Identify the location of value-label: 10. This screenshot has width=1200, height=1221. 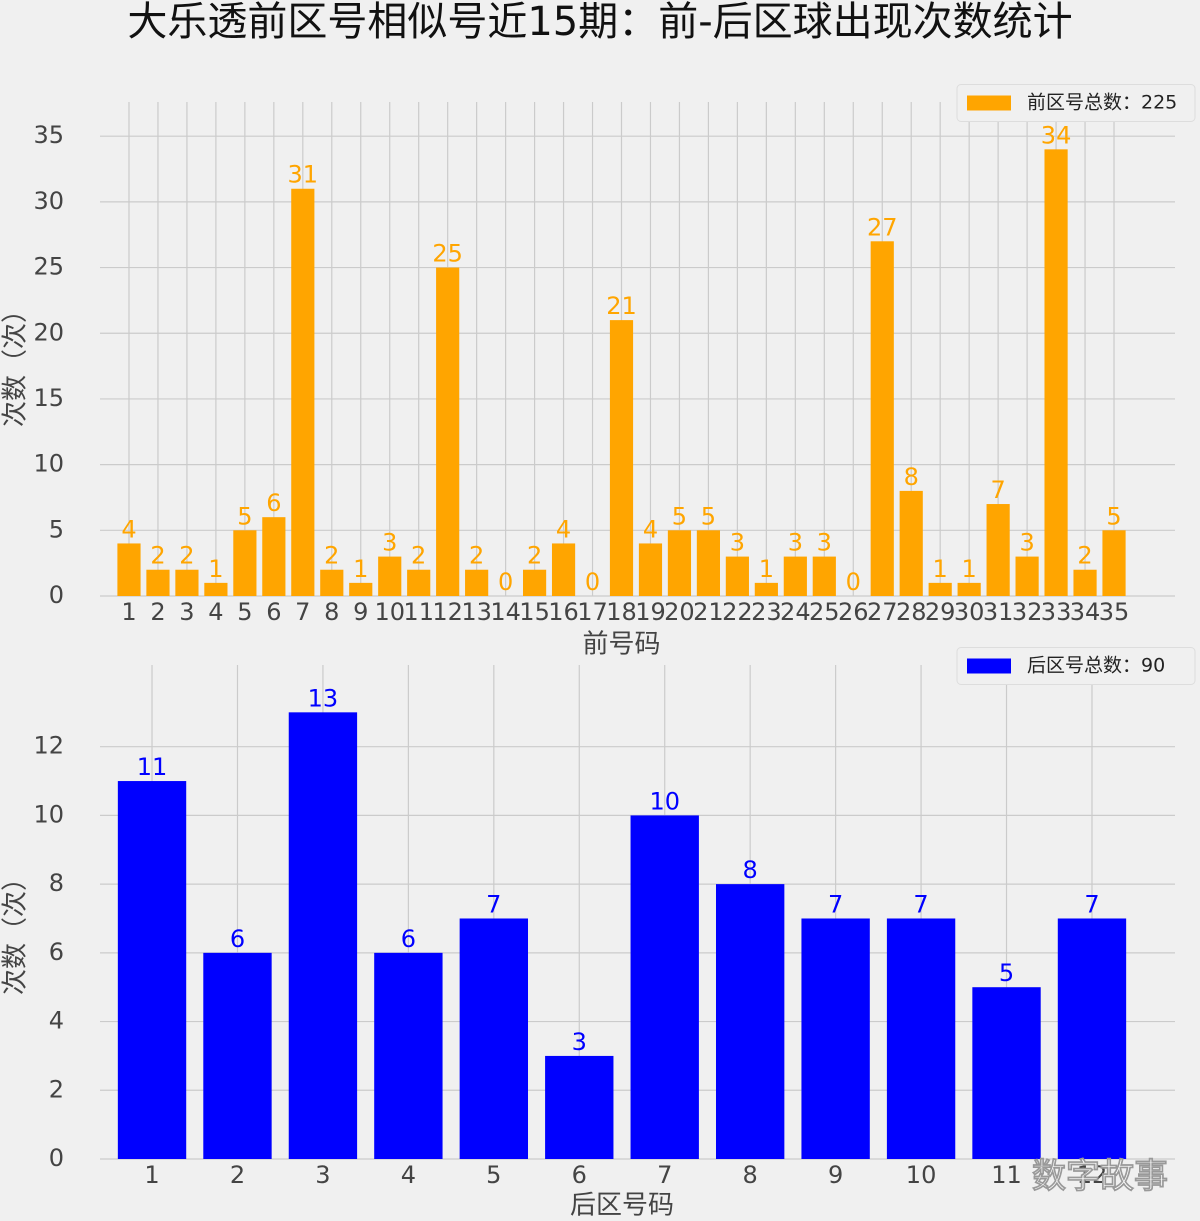
(664, 801).